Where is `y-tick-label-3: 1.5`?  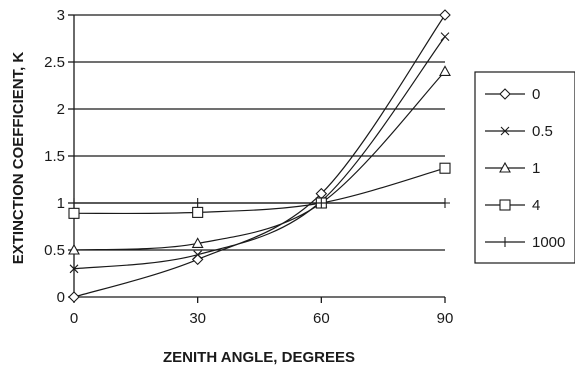 y-tick-label-3: 1.5 is located at coordinates (54, 156).